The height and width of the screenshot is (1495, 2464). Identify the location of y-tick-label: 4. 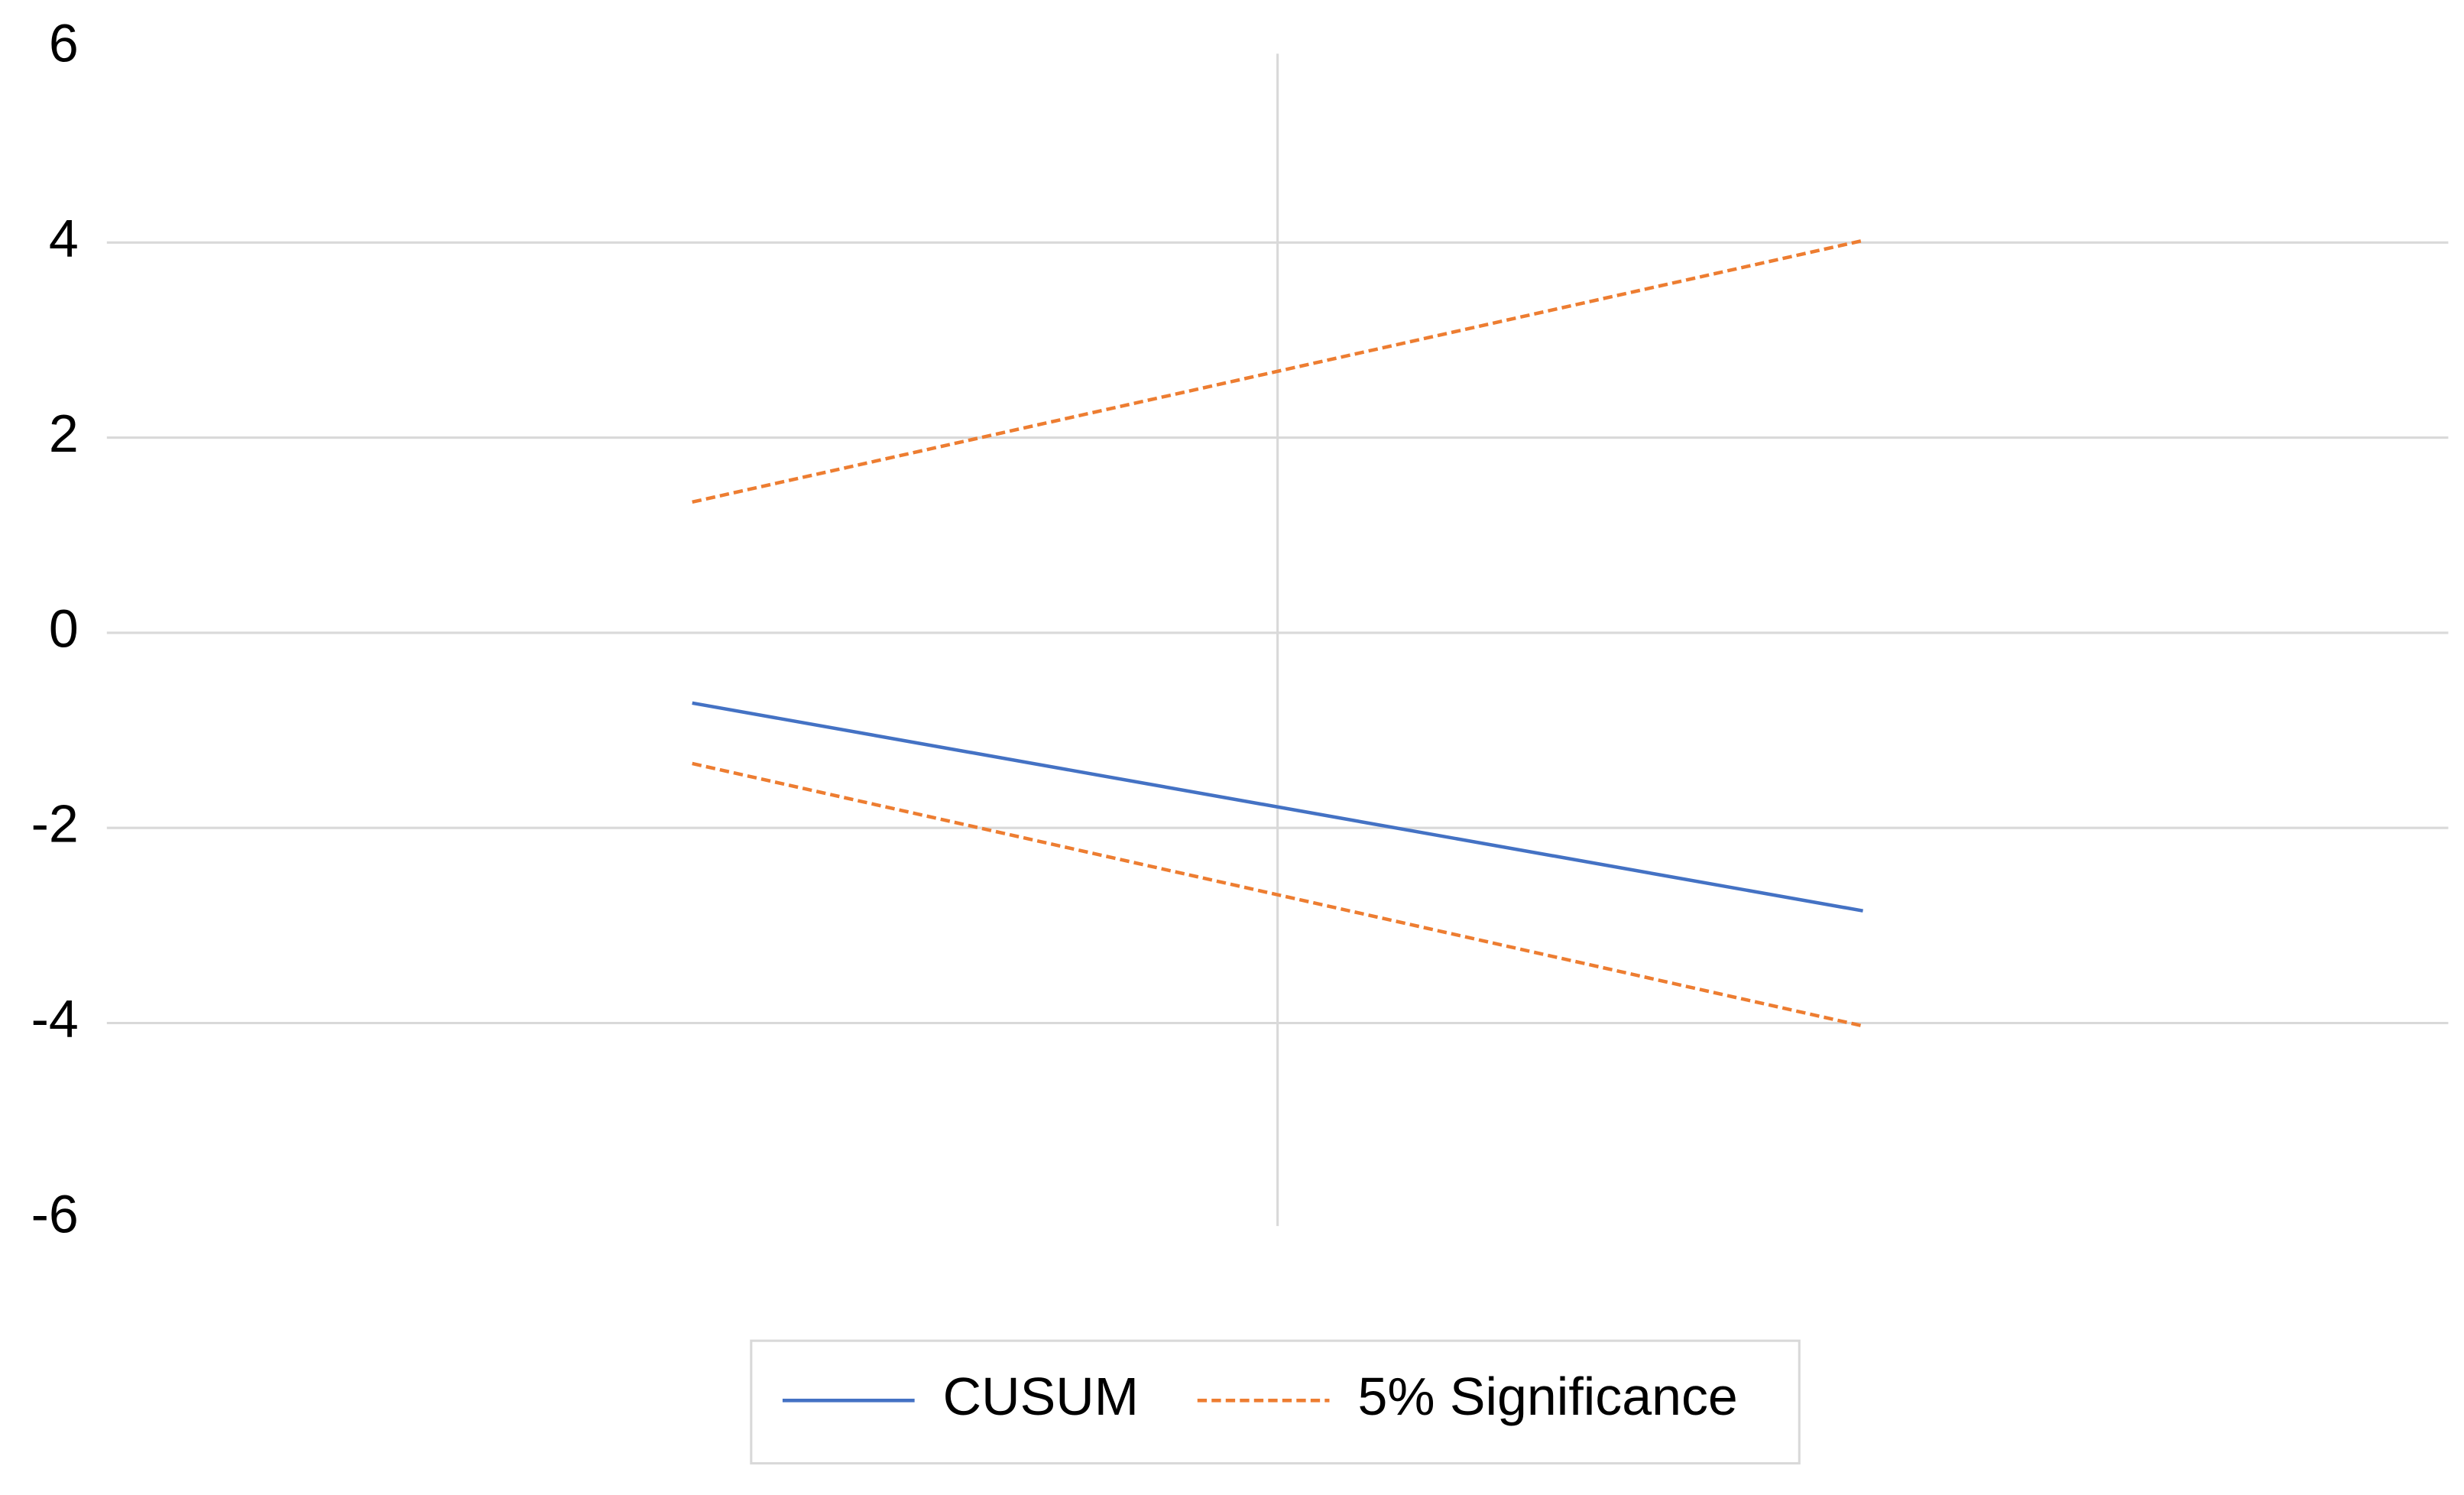
(64, 238).